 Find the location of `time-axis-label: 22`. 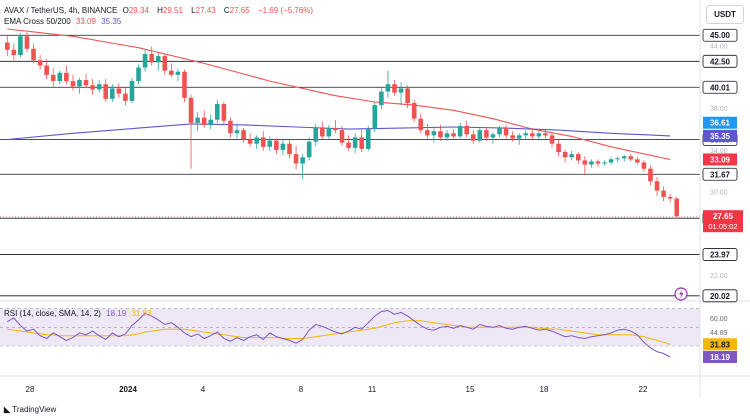

time-axis-label: 22 is located at coordinates (643, 389).